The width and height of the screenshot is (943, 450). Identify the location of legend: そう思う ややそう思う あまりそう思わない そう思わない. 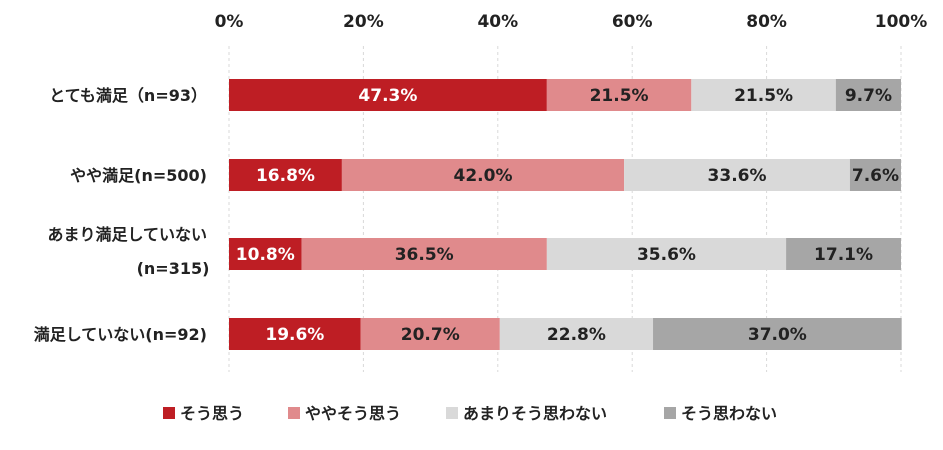
(470, 413).